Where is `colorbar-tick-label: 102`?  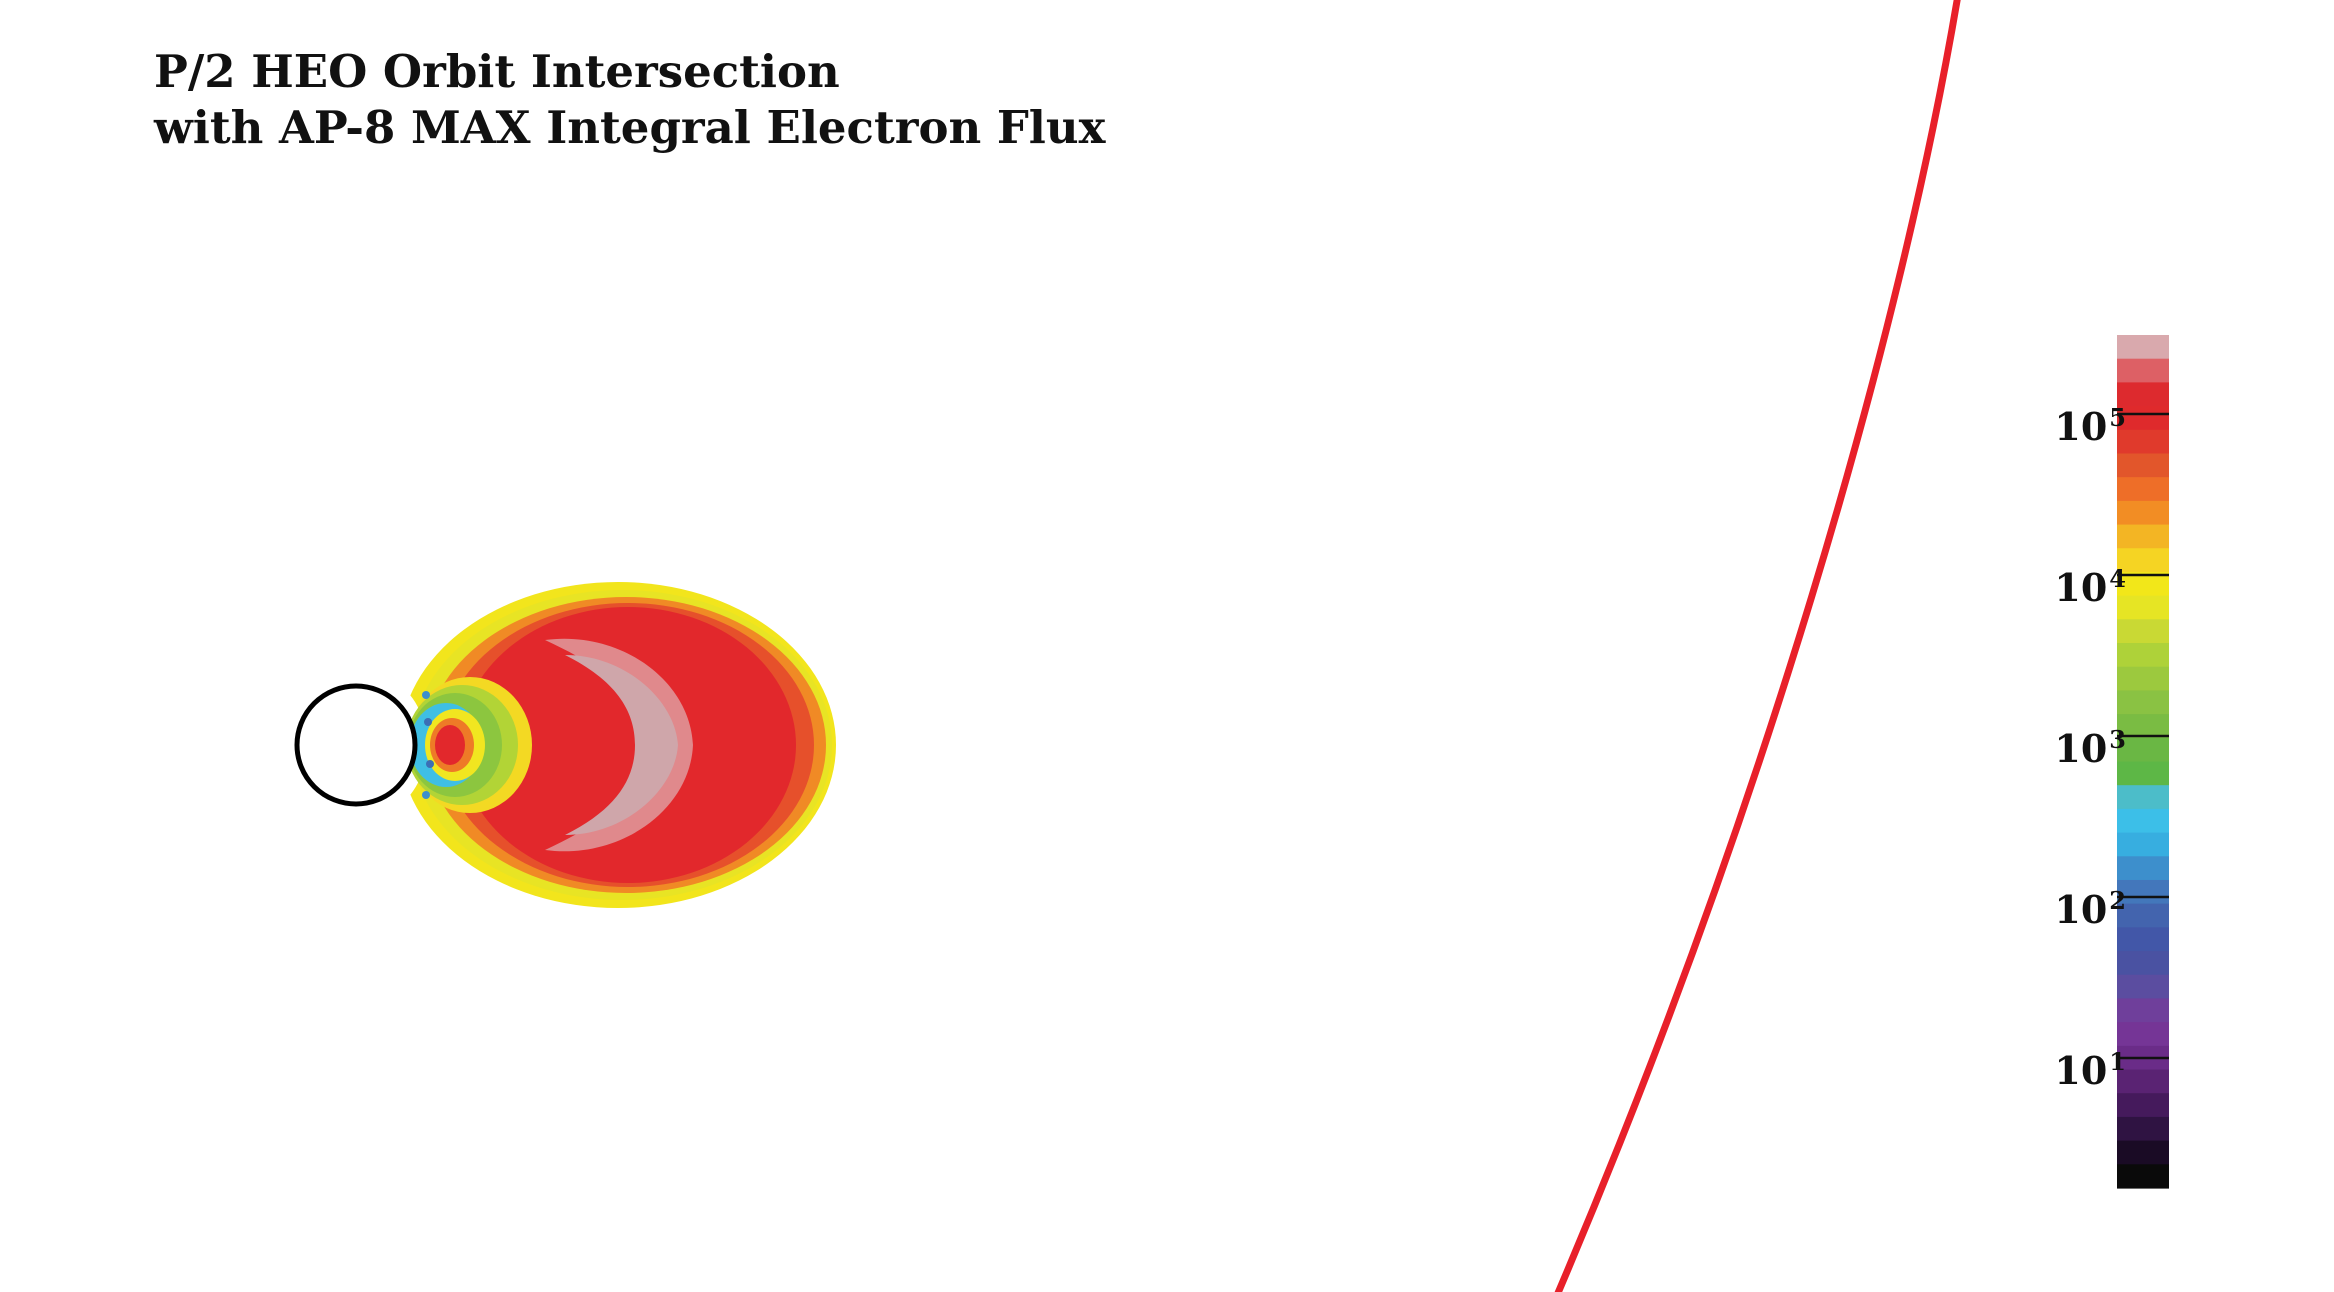 colorbar-tick-label: 102 is located at coordinates (2090, 909).